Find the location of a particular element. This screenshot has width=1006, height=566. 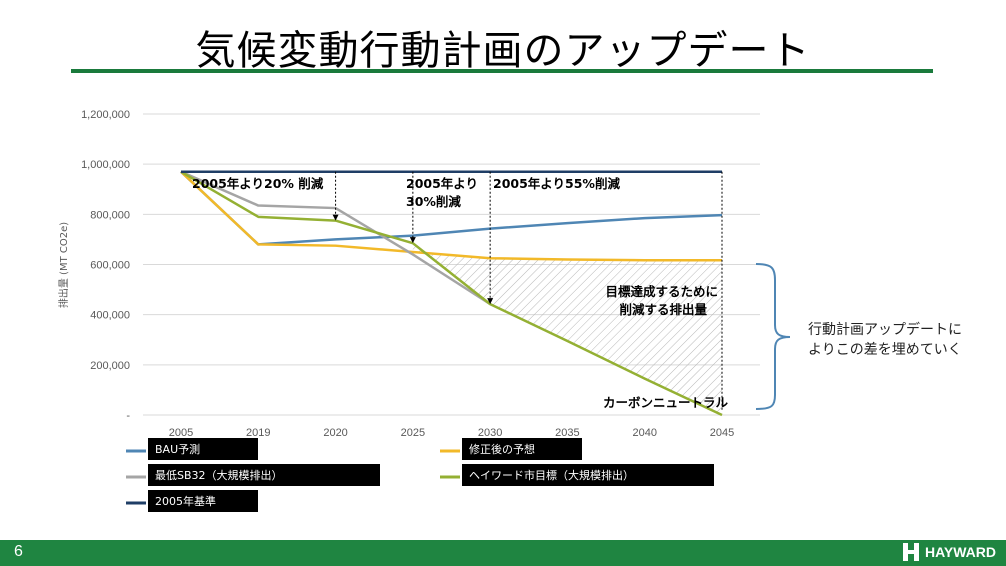

y-axis-label: 排出量 (MT CO2e) is located at coordinates (63, 265).